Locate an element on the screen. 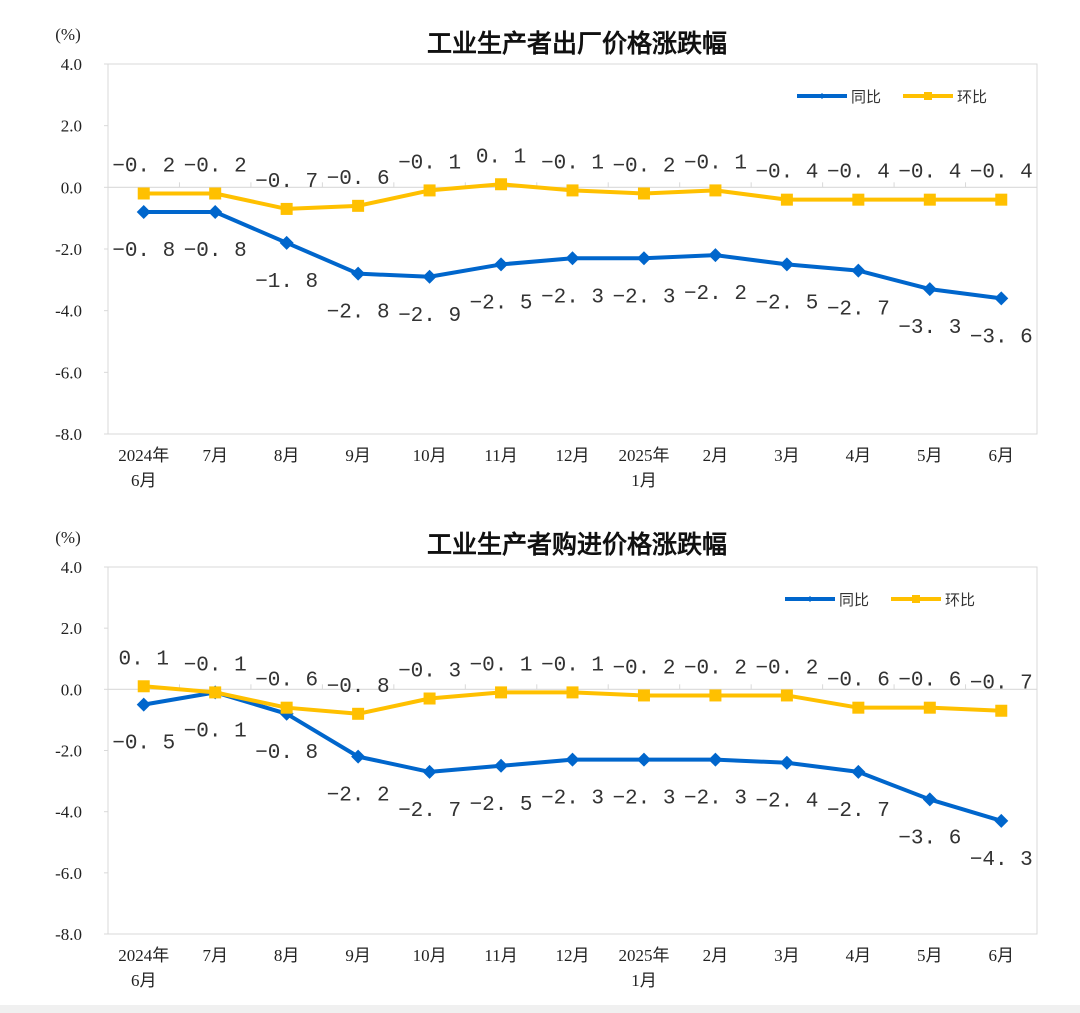 The width and height of the screenshot is (1080, 1013). x-tick-label: 7月 is located at coordinates (215, 455).